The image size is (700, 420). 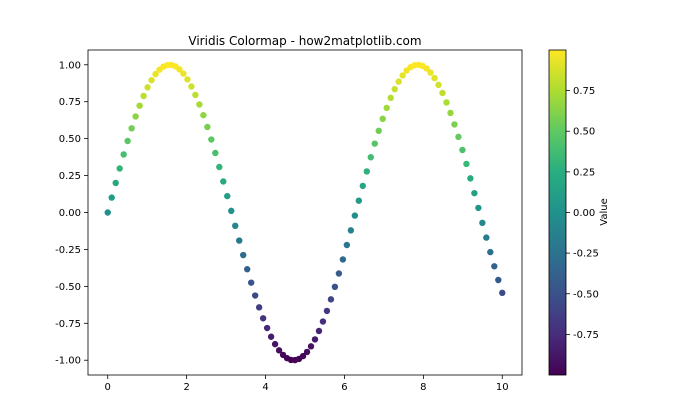 I want to click on y-tick-label: 1.00, so click(x=70, y=65).